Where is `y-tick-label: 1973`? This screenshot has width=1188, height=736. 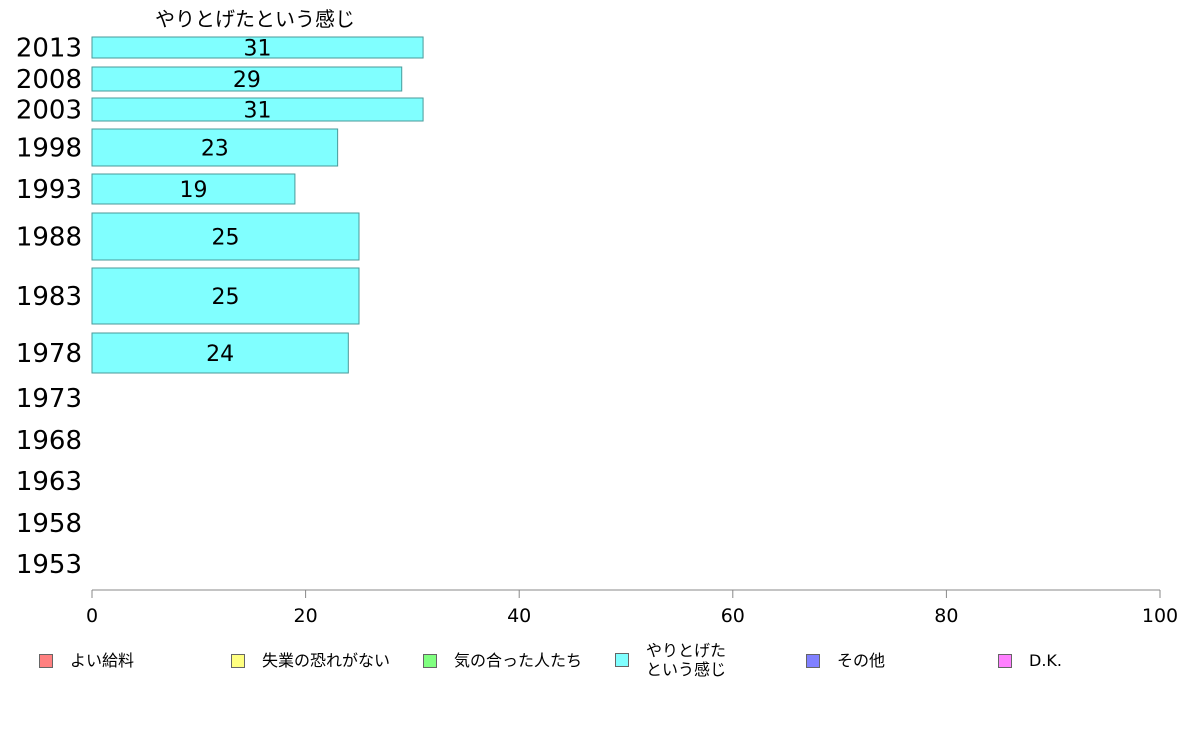
y-tick-label: 1973 is located at coordinates (49, 399).